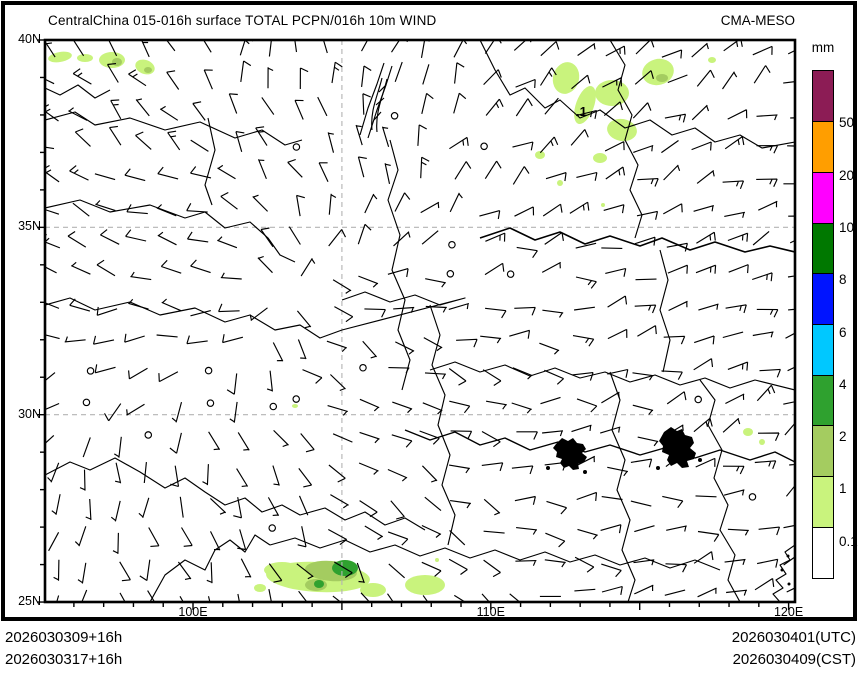 This screenshot has height=674, width=860. I want to click on contour-label: .1, so click(581, 111).